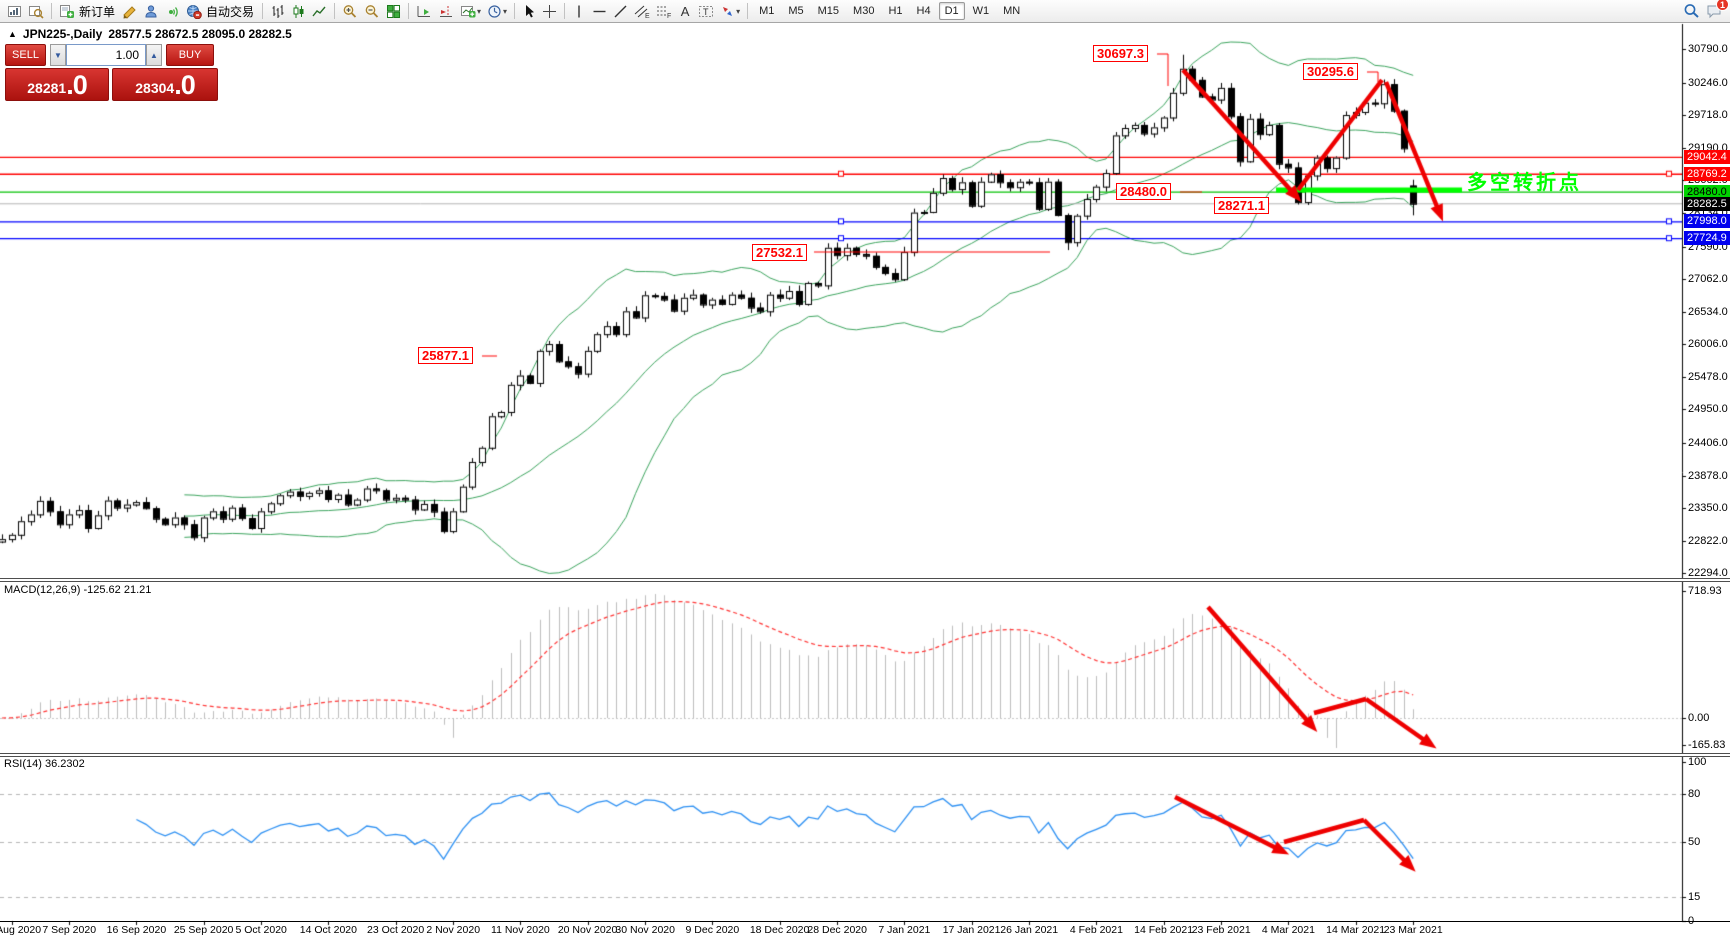 This screenshot has width=1730, height=940. Describe the element at coordinates (261, 930) in the screenshot. I see `date-axis-label: 5 Oct 2020` at that location.